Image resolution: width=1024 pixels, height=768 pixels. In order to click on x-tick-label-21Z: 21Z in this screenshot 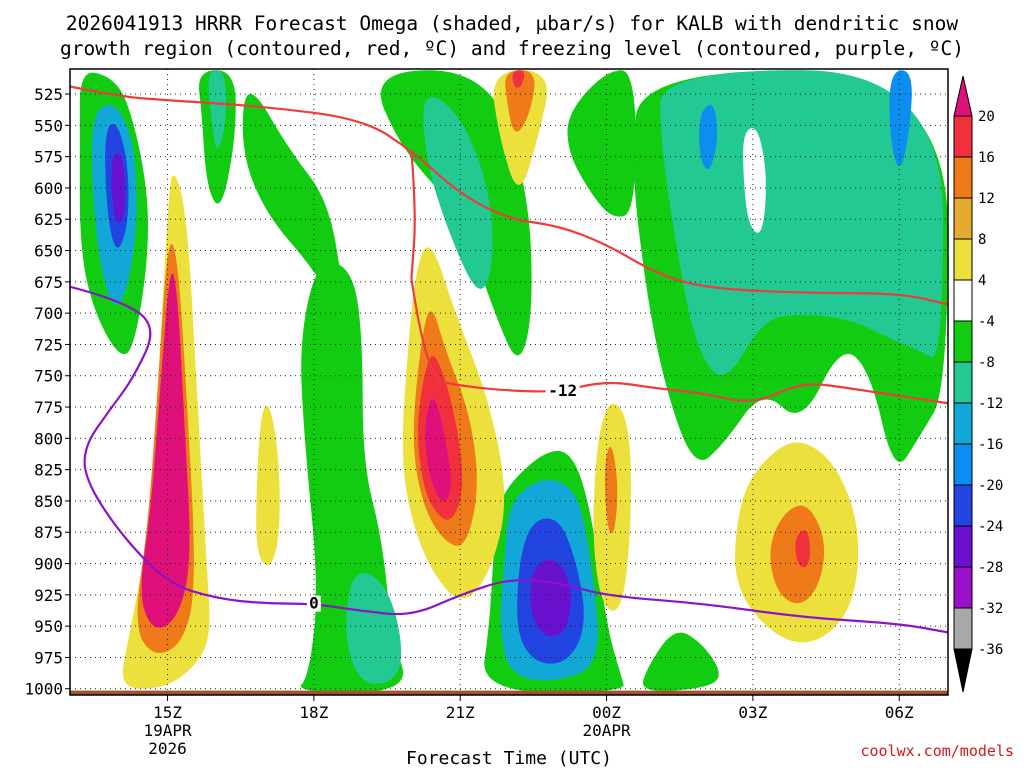, I will do `click(460, 712)`.